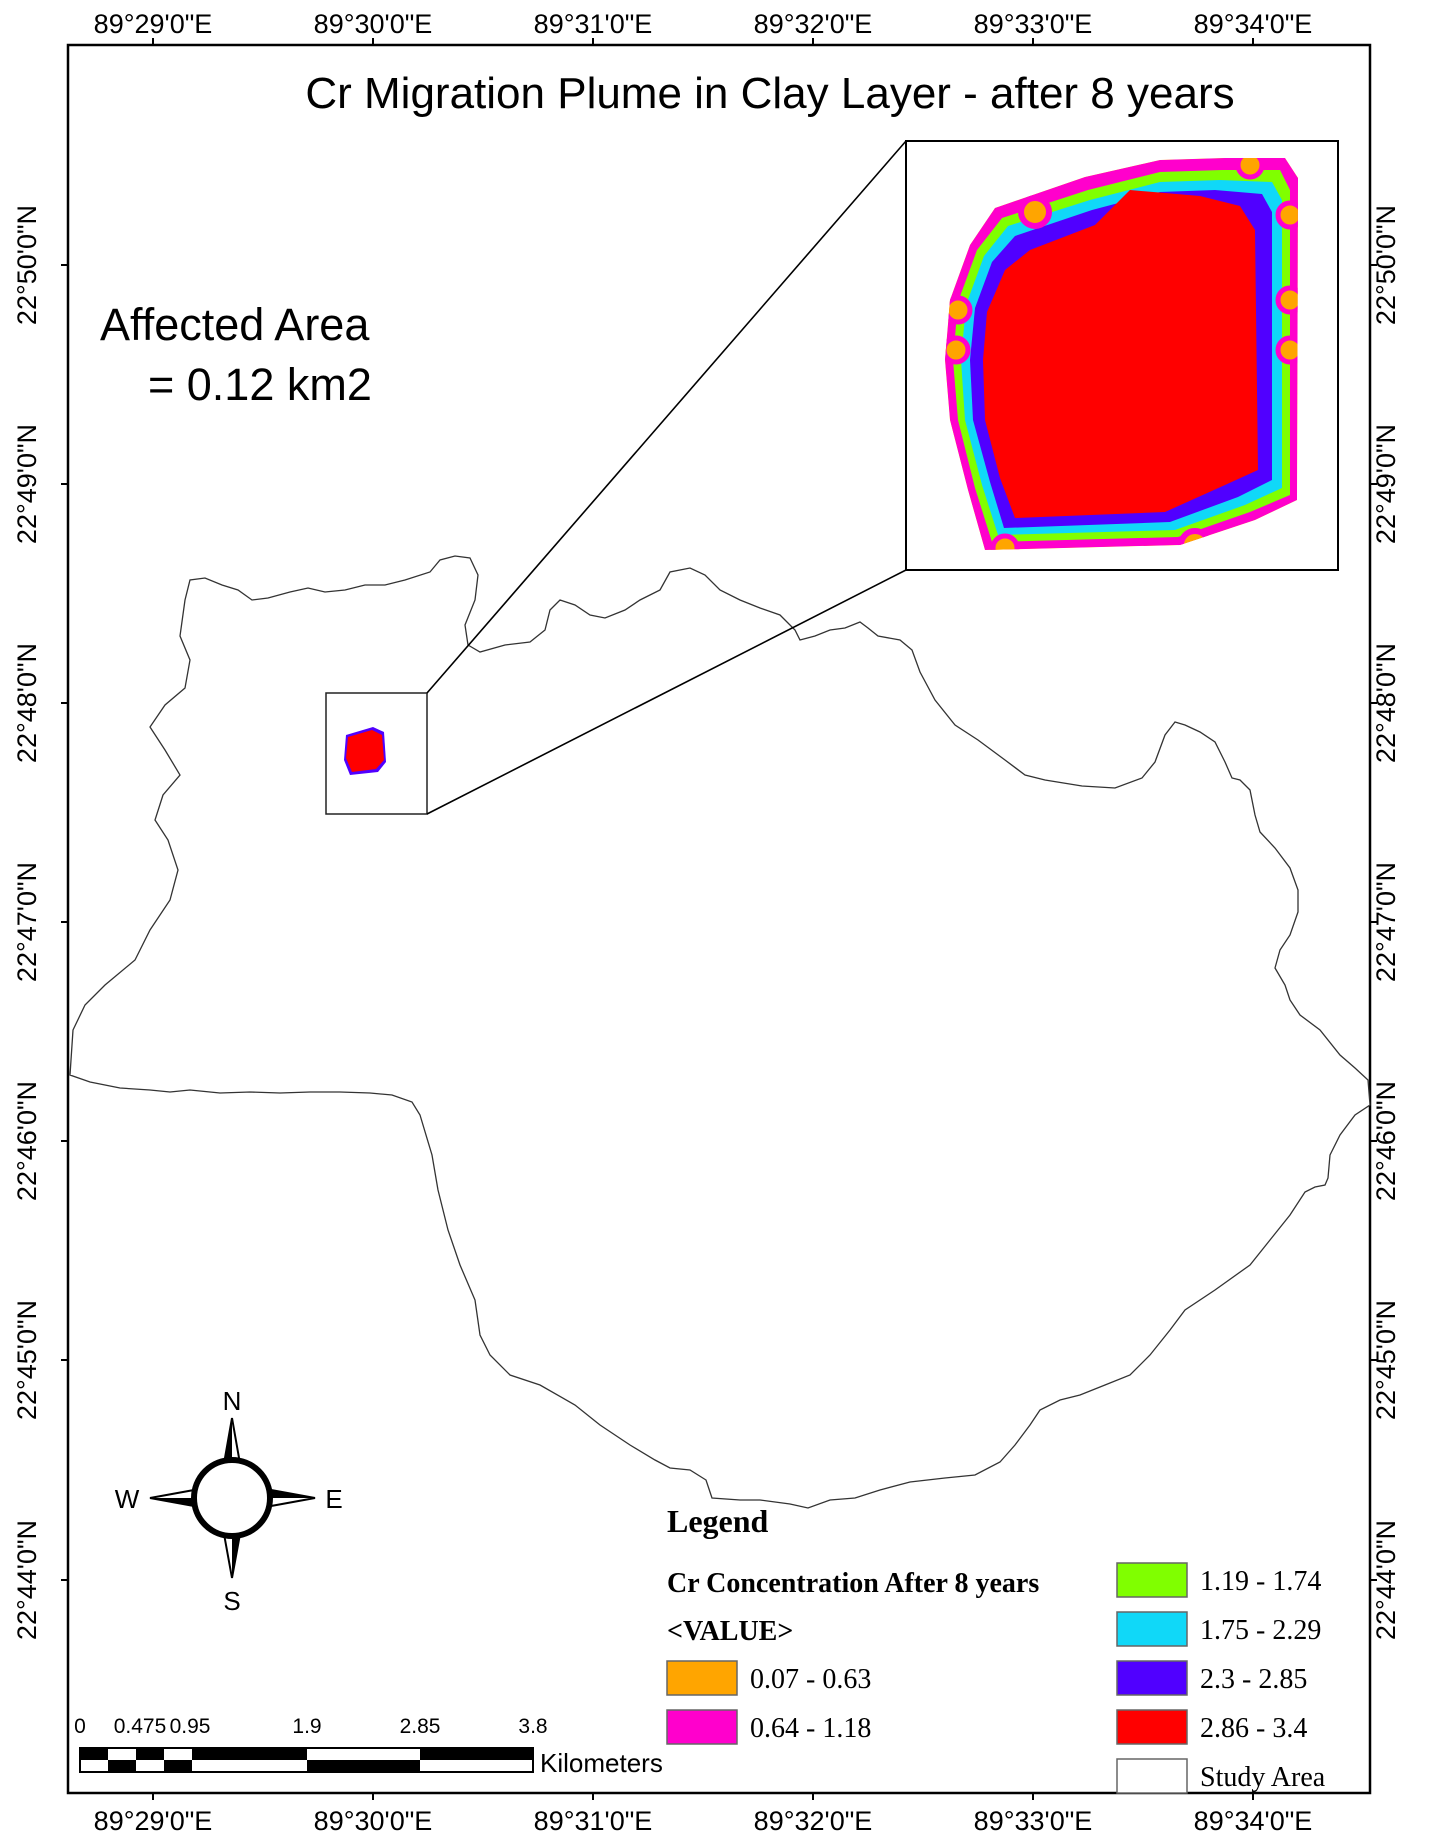 This screenshot has height=1843, width=1430. I want to click on scale-unit-label: Kilometers, so click(601, 1763).